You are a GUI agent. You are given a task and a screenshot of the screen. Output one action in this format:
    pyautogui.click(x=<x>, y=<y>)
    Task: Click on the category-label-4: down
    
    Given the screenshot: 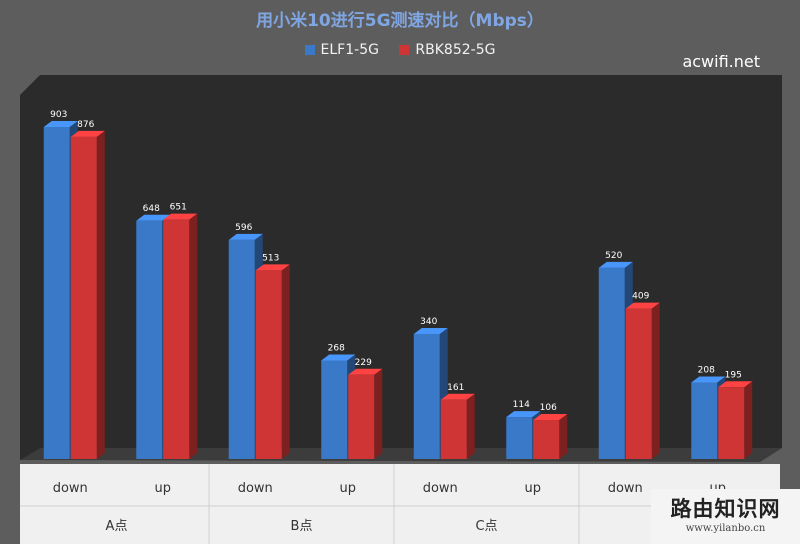 What is the action you would take?
    pyautogui.click(x=440, y=488)
    